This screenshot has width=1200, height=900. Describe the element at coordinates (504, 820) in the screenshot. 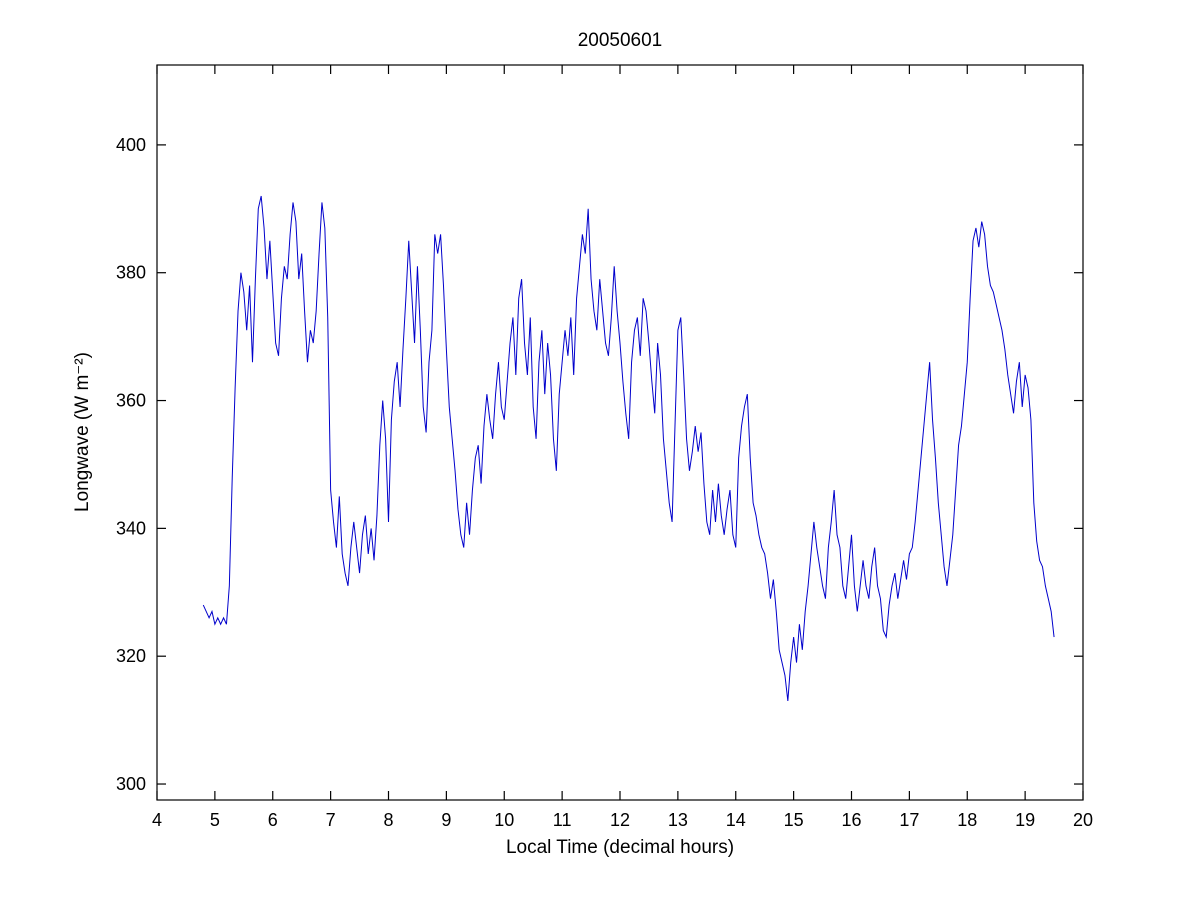

I see `x-tick-label: 10` at that location.